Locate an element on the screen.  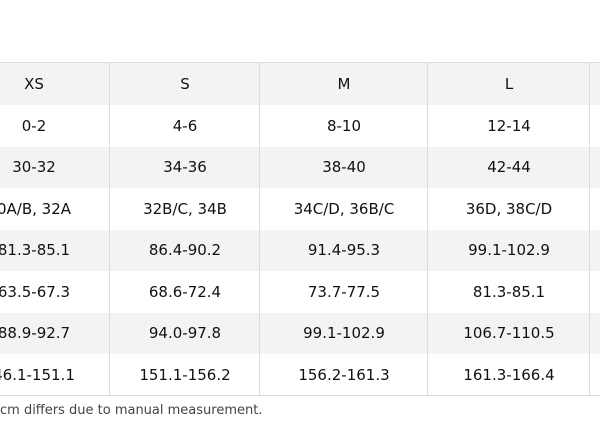
table-cell: 161.3-166.4 is located at coordinates (509, 374).